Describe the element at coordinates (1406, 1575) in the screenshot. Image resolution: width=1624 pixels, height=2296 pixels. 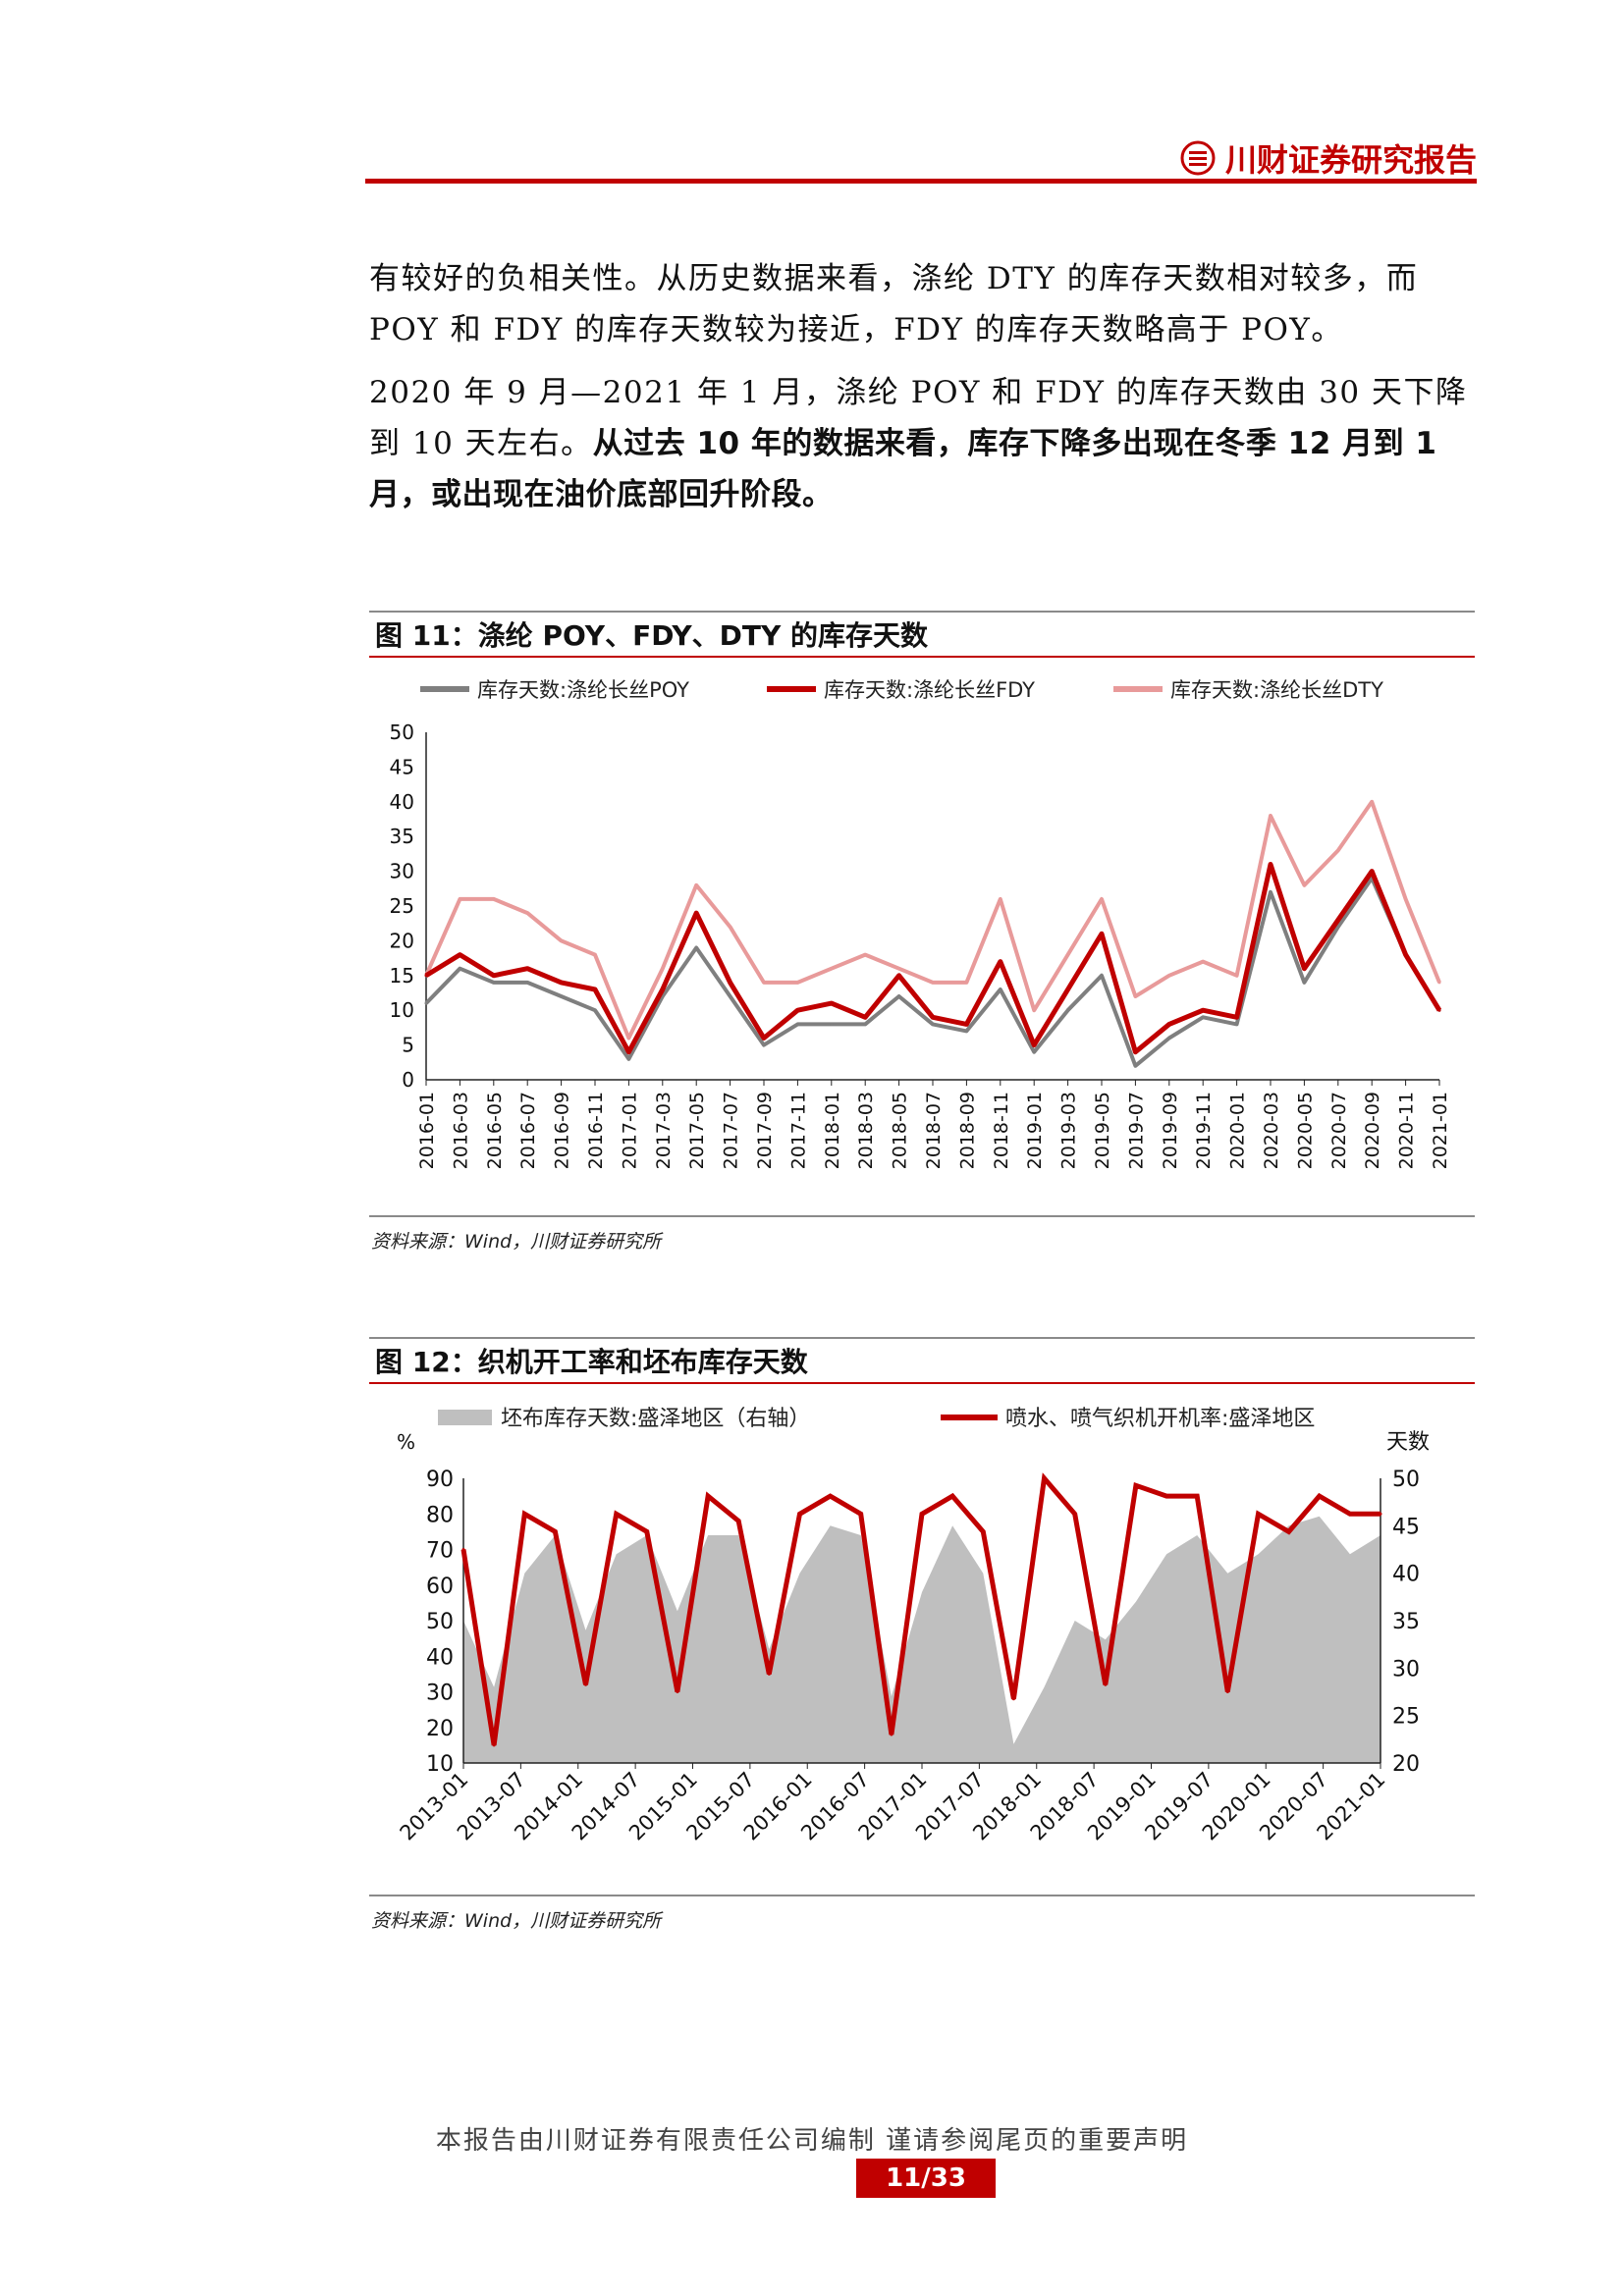
I see `y-right-tick-label: 40` at that location.